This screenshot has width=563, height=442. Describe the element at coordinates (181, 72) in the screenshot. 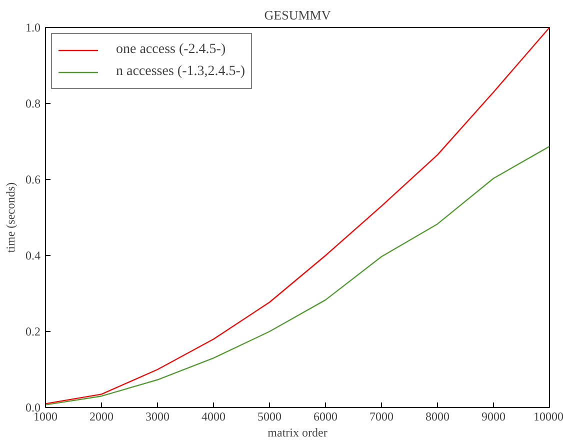

I see `legend-label: n accesses (-1.3,2.4.5-)` at that location.